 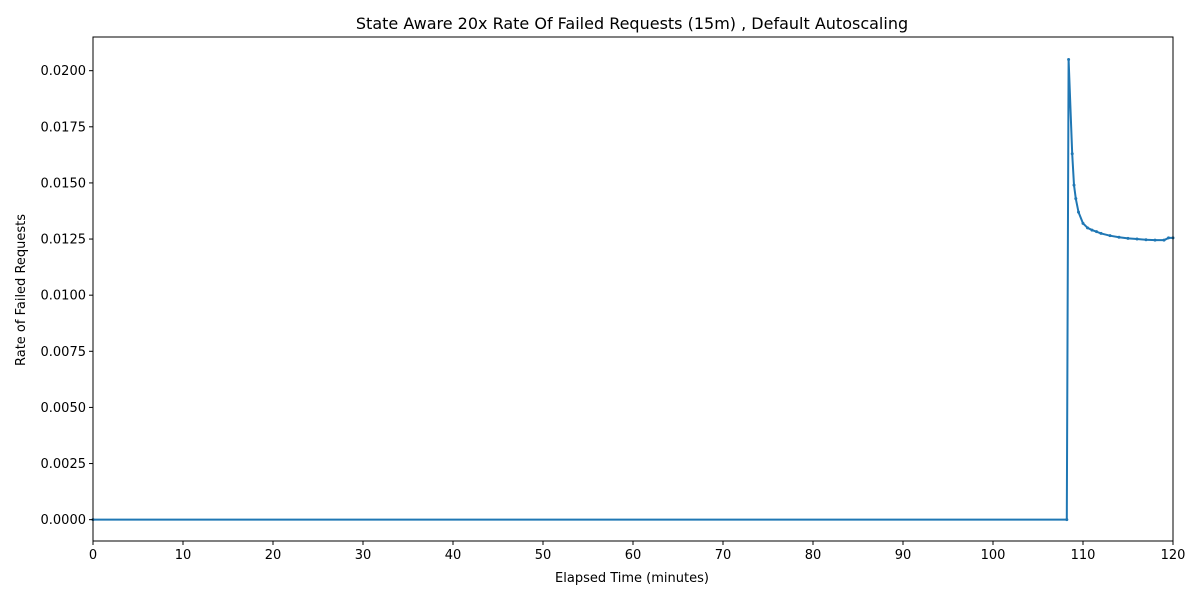 What do you see at coordinates (64, 127) in the screenshot?
I see `y-tick-label: 0.0175` at bounding box center [64, 127].